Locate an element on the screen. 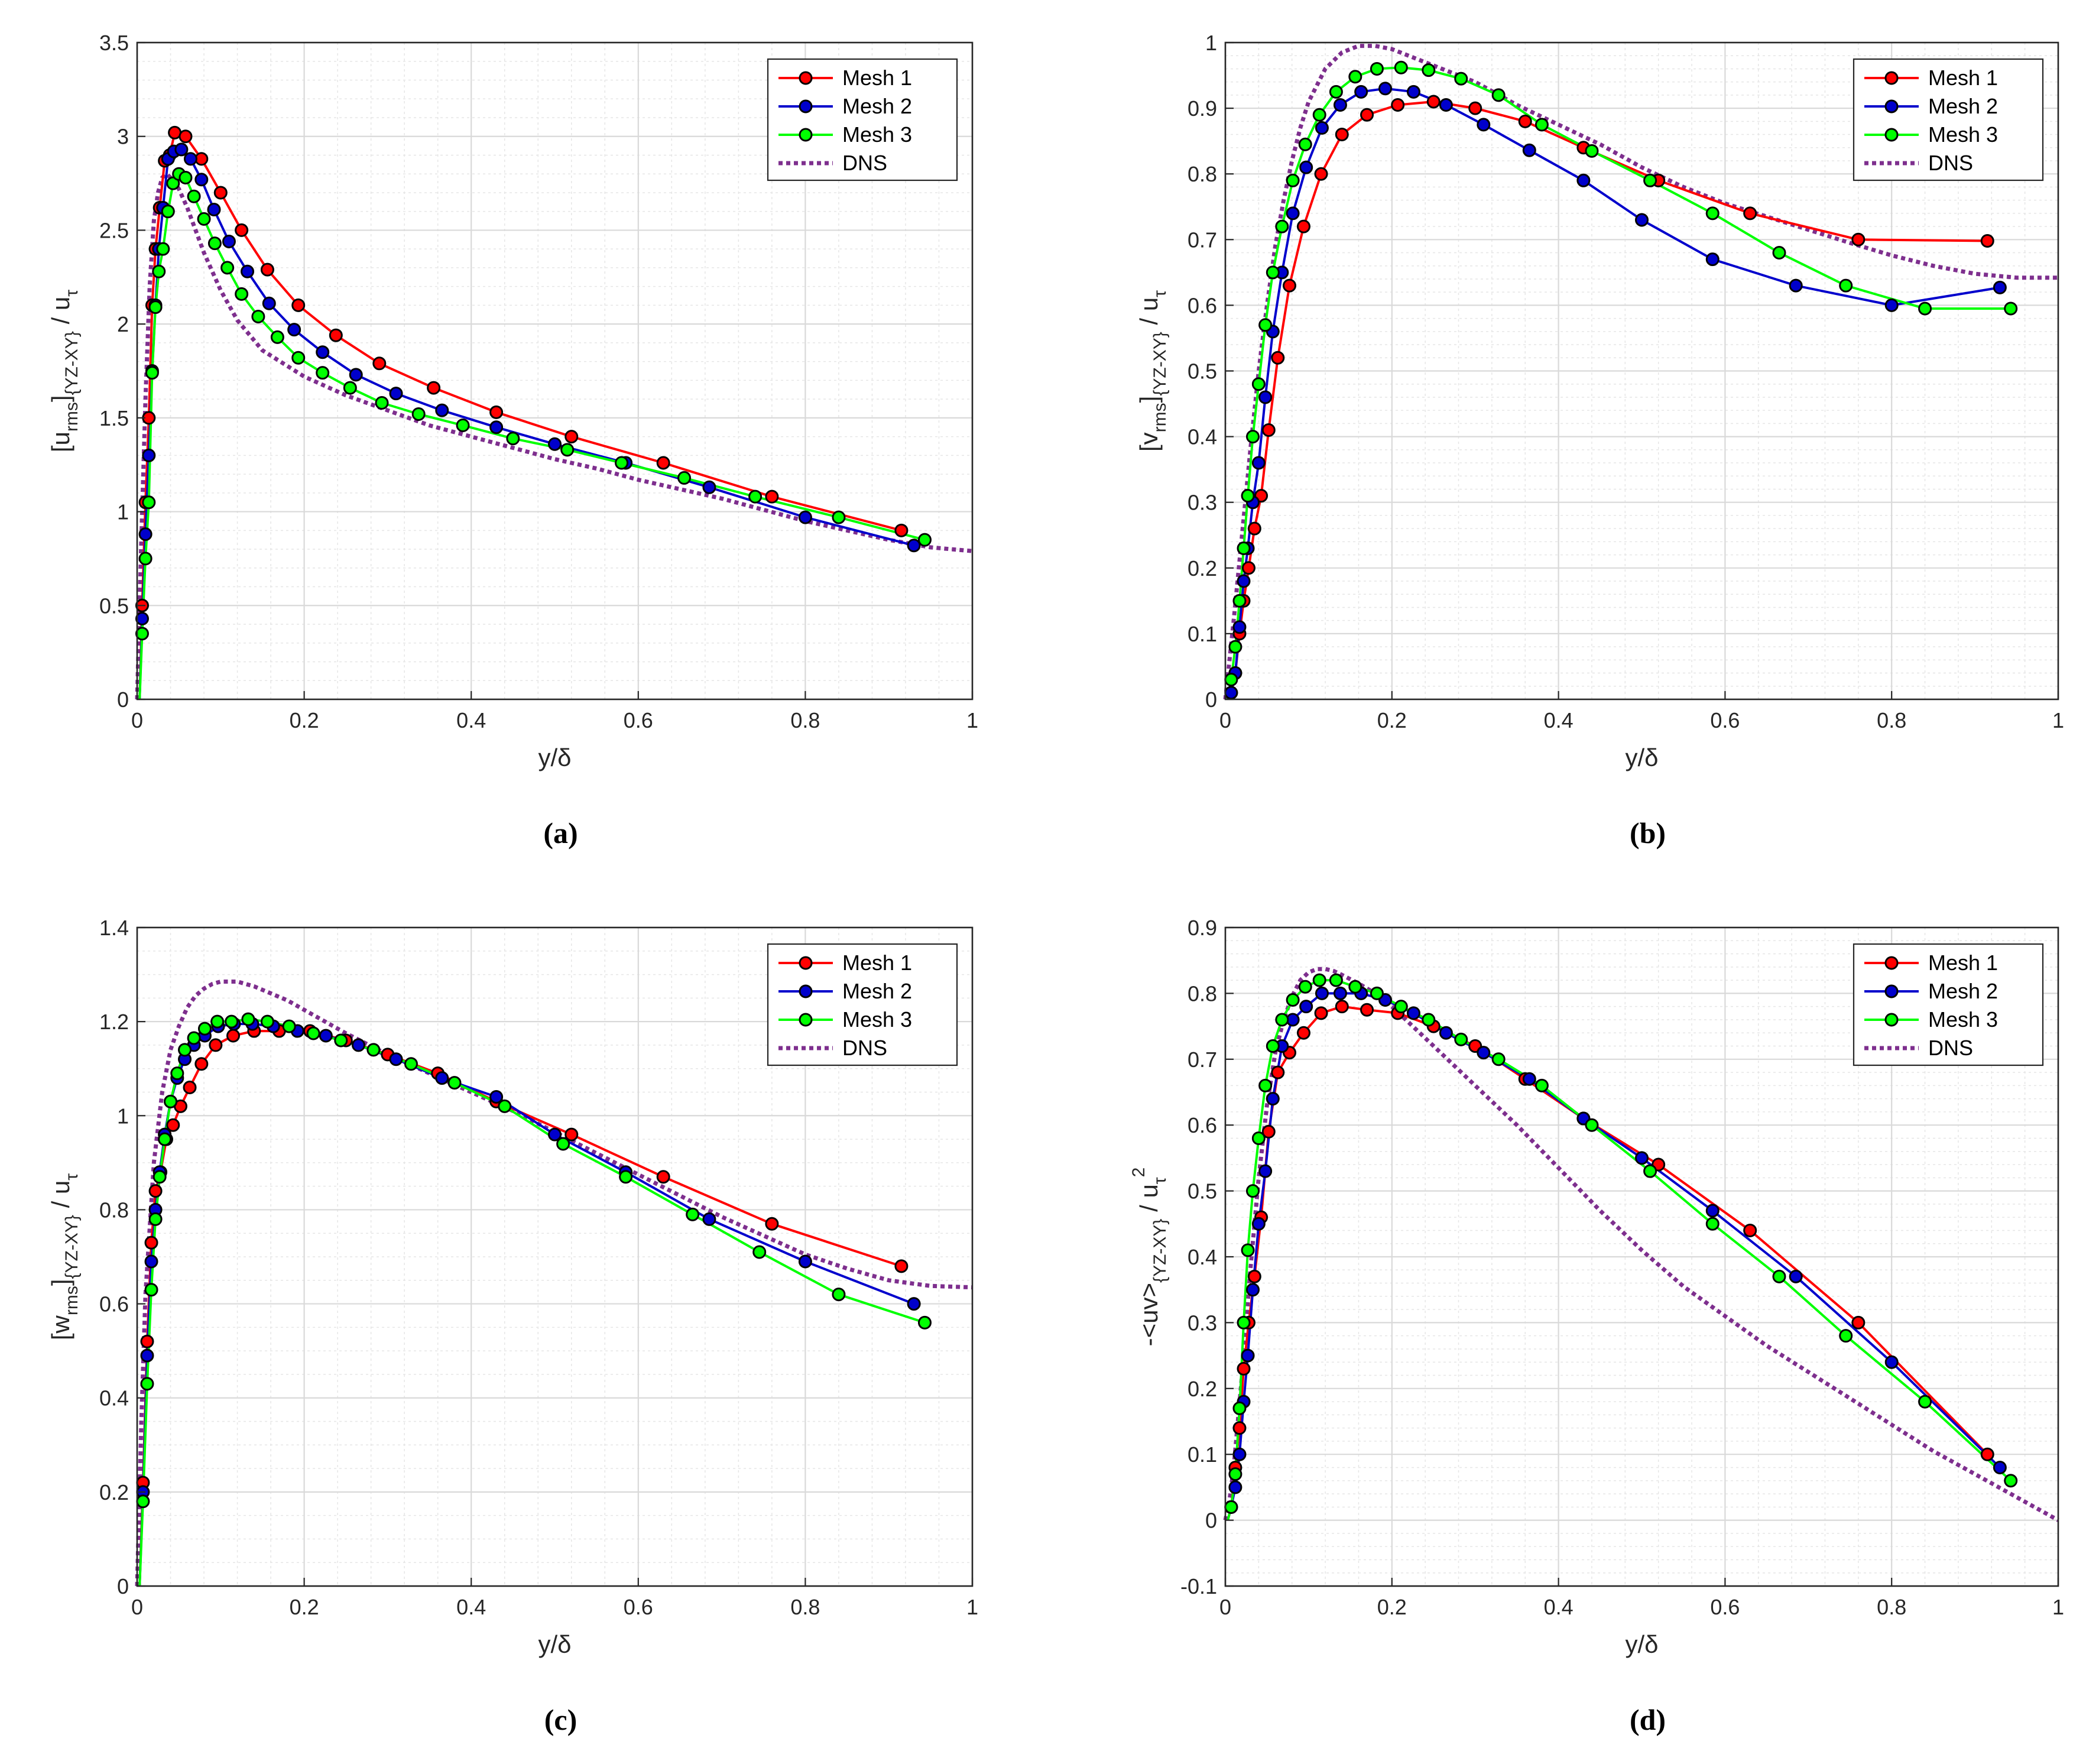 This screenshot has width=2099, height=1764. legend: Mesh 1 Mesh 2 Mesh 3 DNS is located at coordinates (862, 119).